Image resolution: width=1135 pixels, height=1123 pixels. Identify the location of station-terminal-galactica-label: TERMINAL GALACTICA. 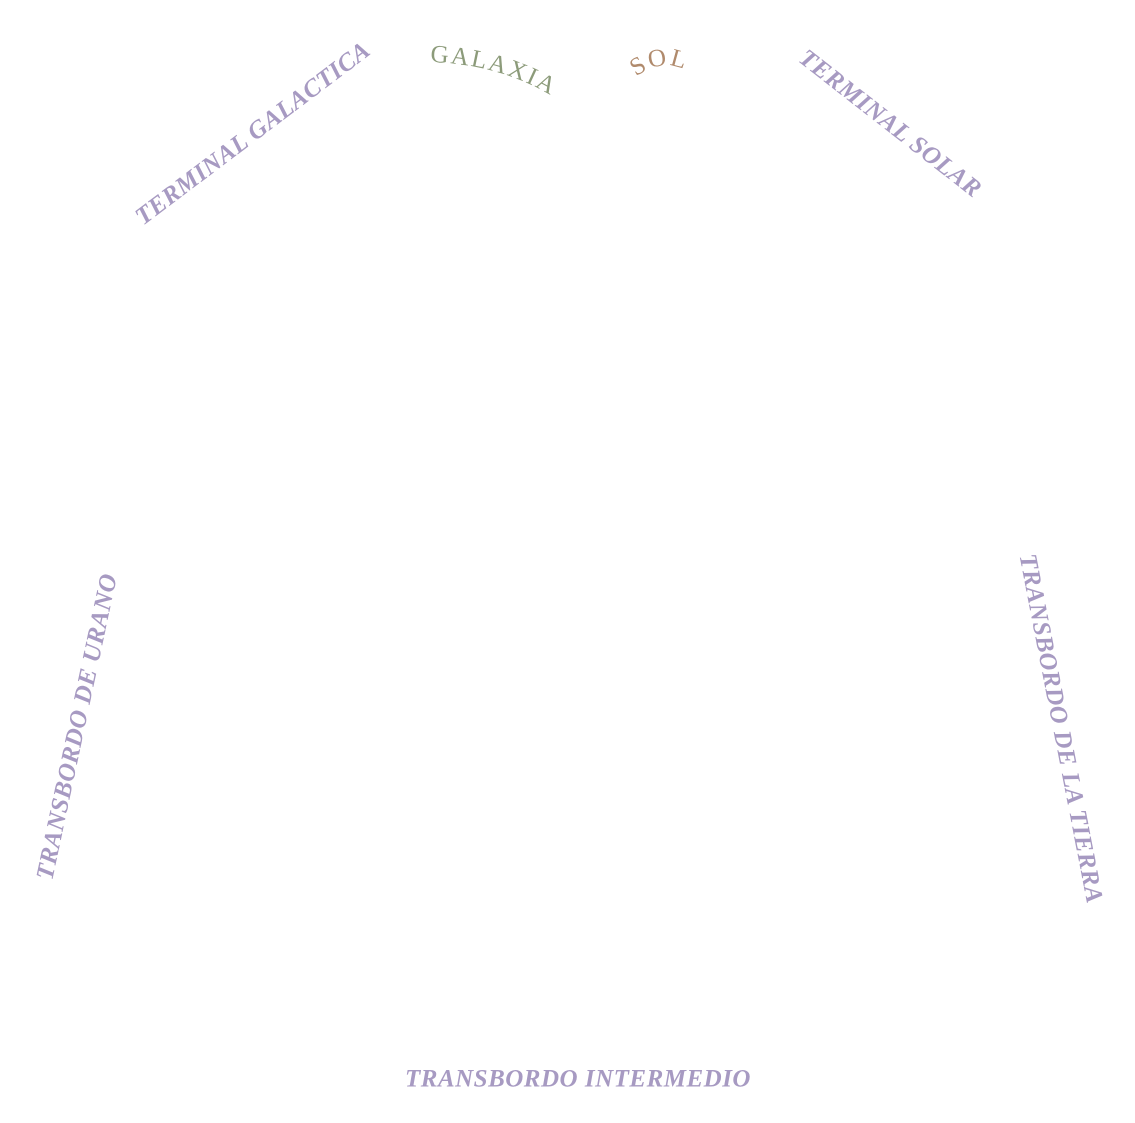
(252, 134).